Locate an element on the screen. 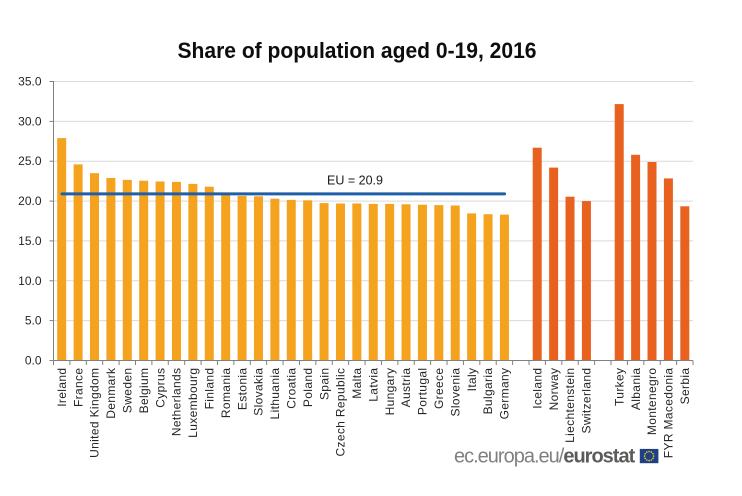  svg-text: Norway is located at coordinates (554, 389).